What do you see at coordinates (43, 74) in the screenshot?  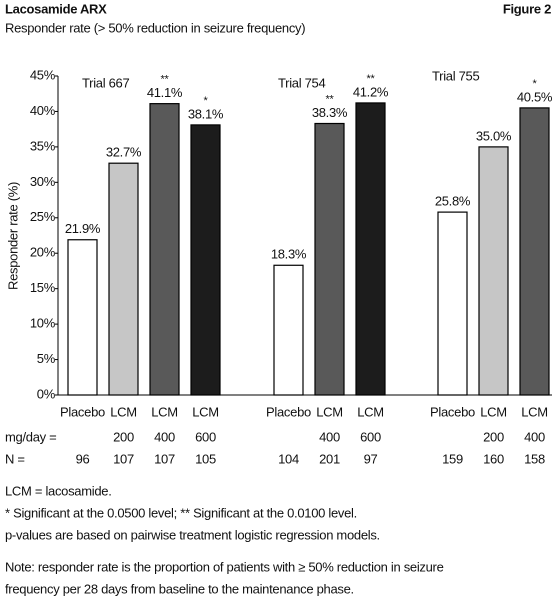 I see `y-tick-label: 45%` at bounding box center [43, 74].